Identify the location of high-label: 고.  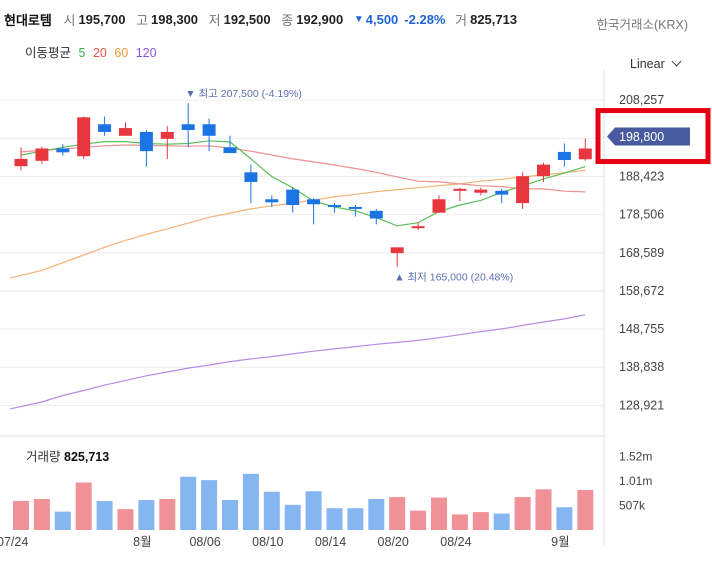
(142, 20).